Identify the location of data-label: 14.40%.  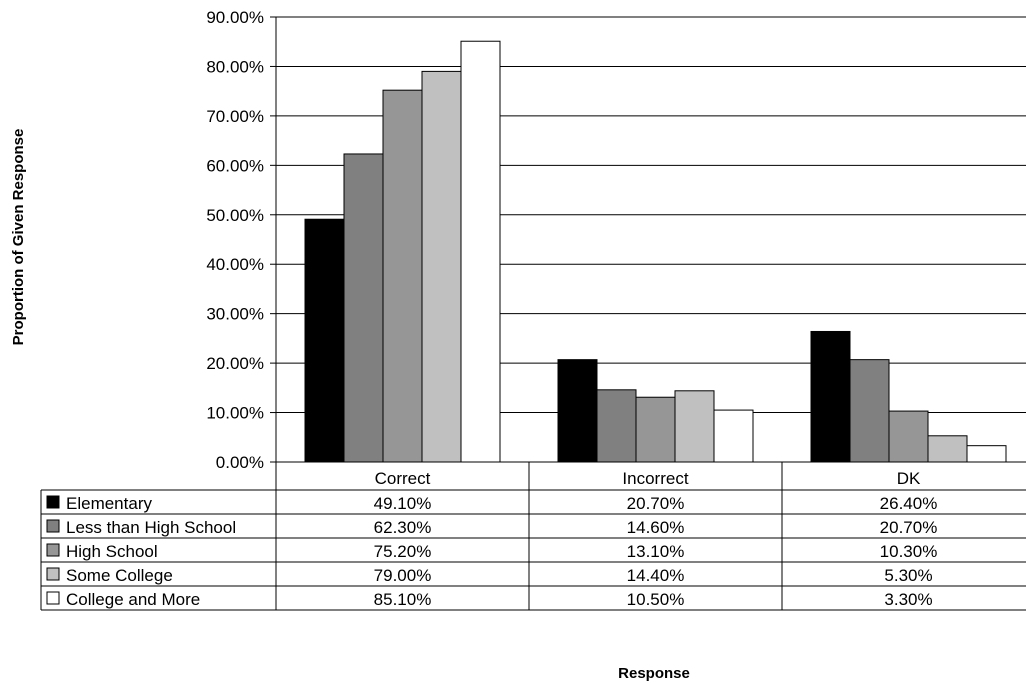
(656, 575).